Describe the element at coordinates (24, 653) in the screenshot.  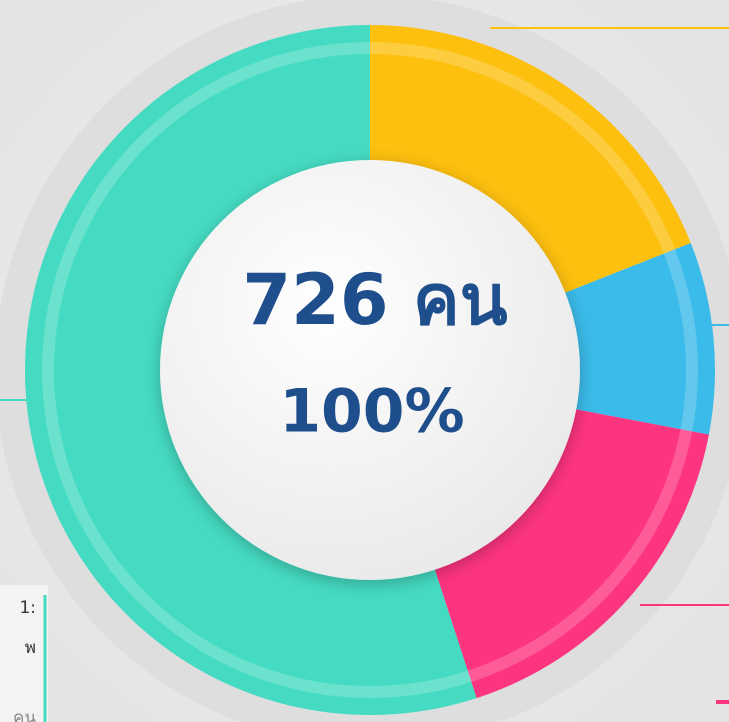
I see `label-box` at that location.